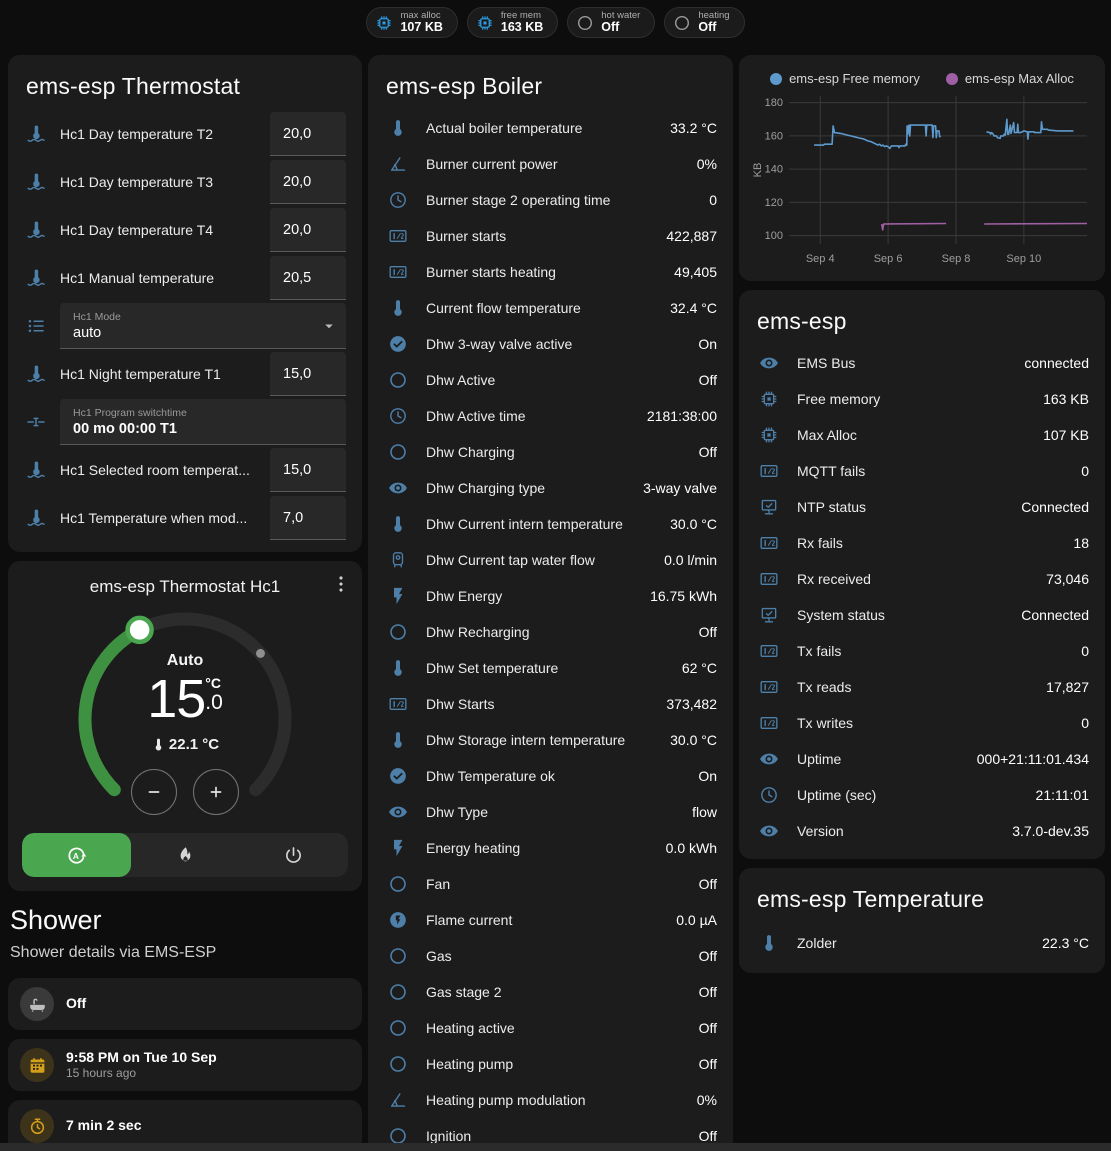 The image size is (1111, 1151). Describe the element at coordinates (550, 776) in the screenshot. I see `entity-row: Dhw Temperature ok On` at that location.